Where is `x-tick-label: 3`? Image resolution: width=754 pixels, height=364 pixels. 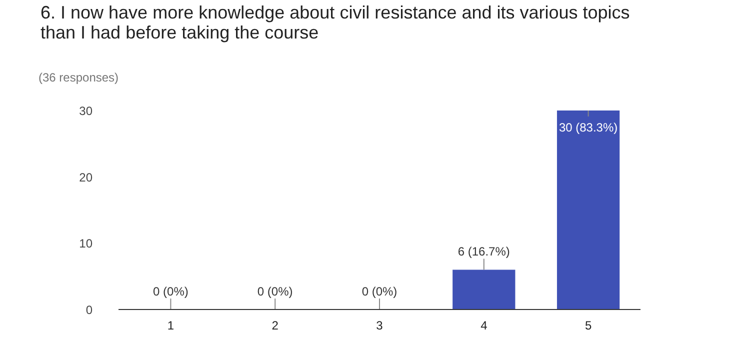
x-tick-label: 3 is located at coordinates (380, 325).